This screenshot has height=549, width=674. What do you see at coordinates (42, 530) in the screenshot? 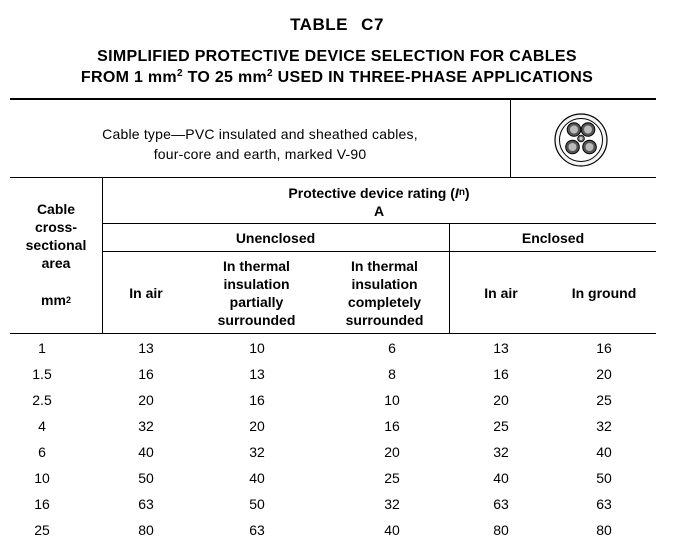
I see `area-value: 25` at bounding box center [42, 530].